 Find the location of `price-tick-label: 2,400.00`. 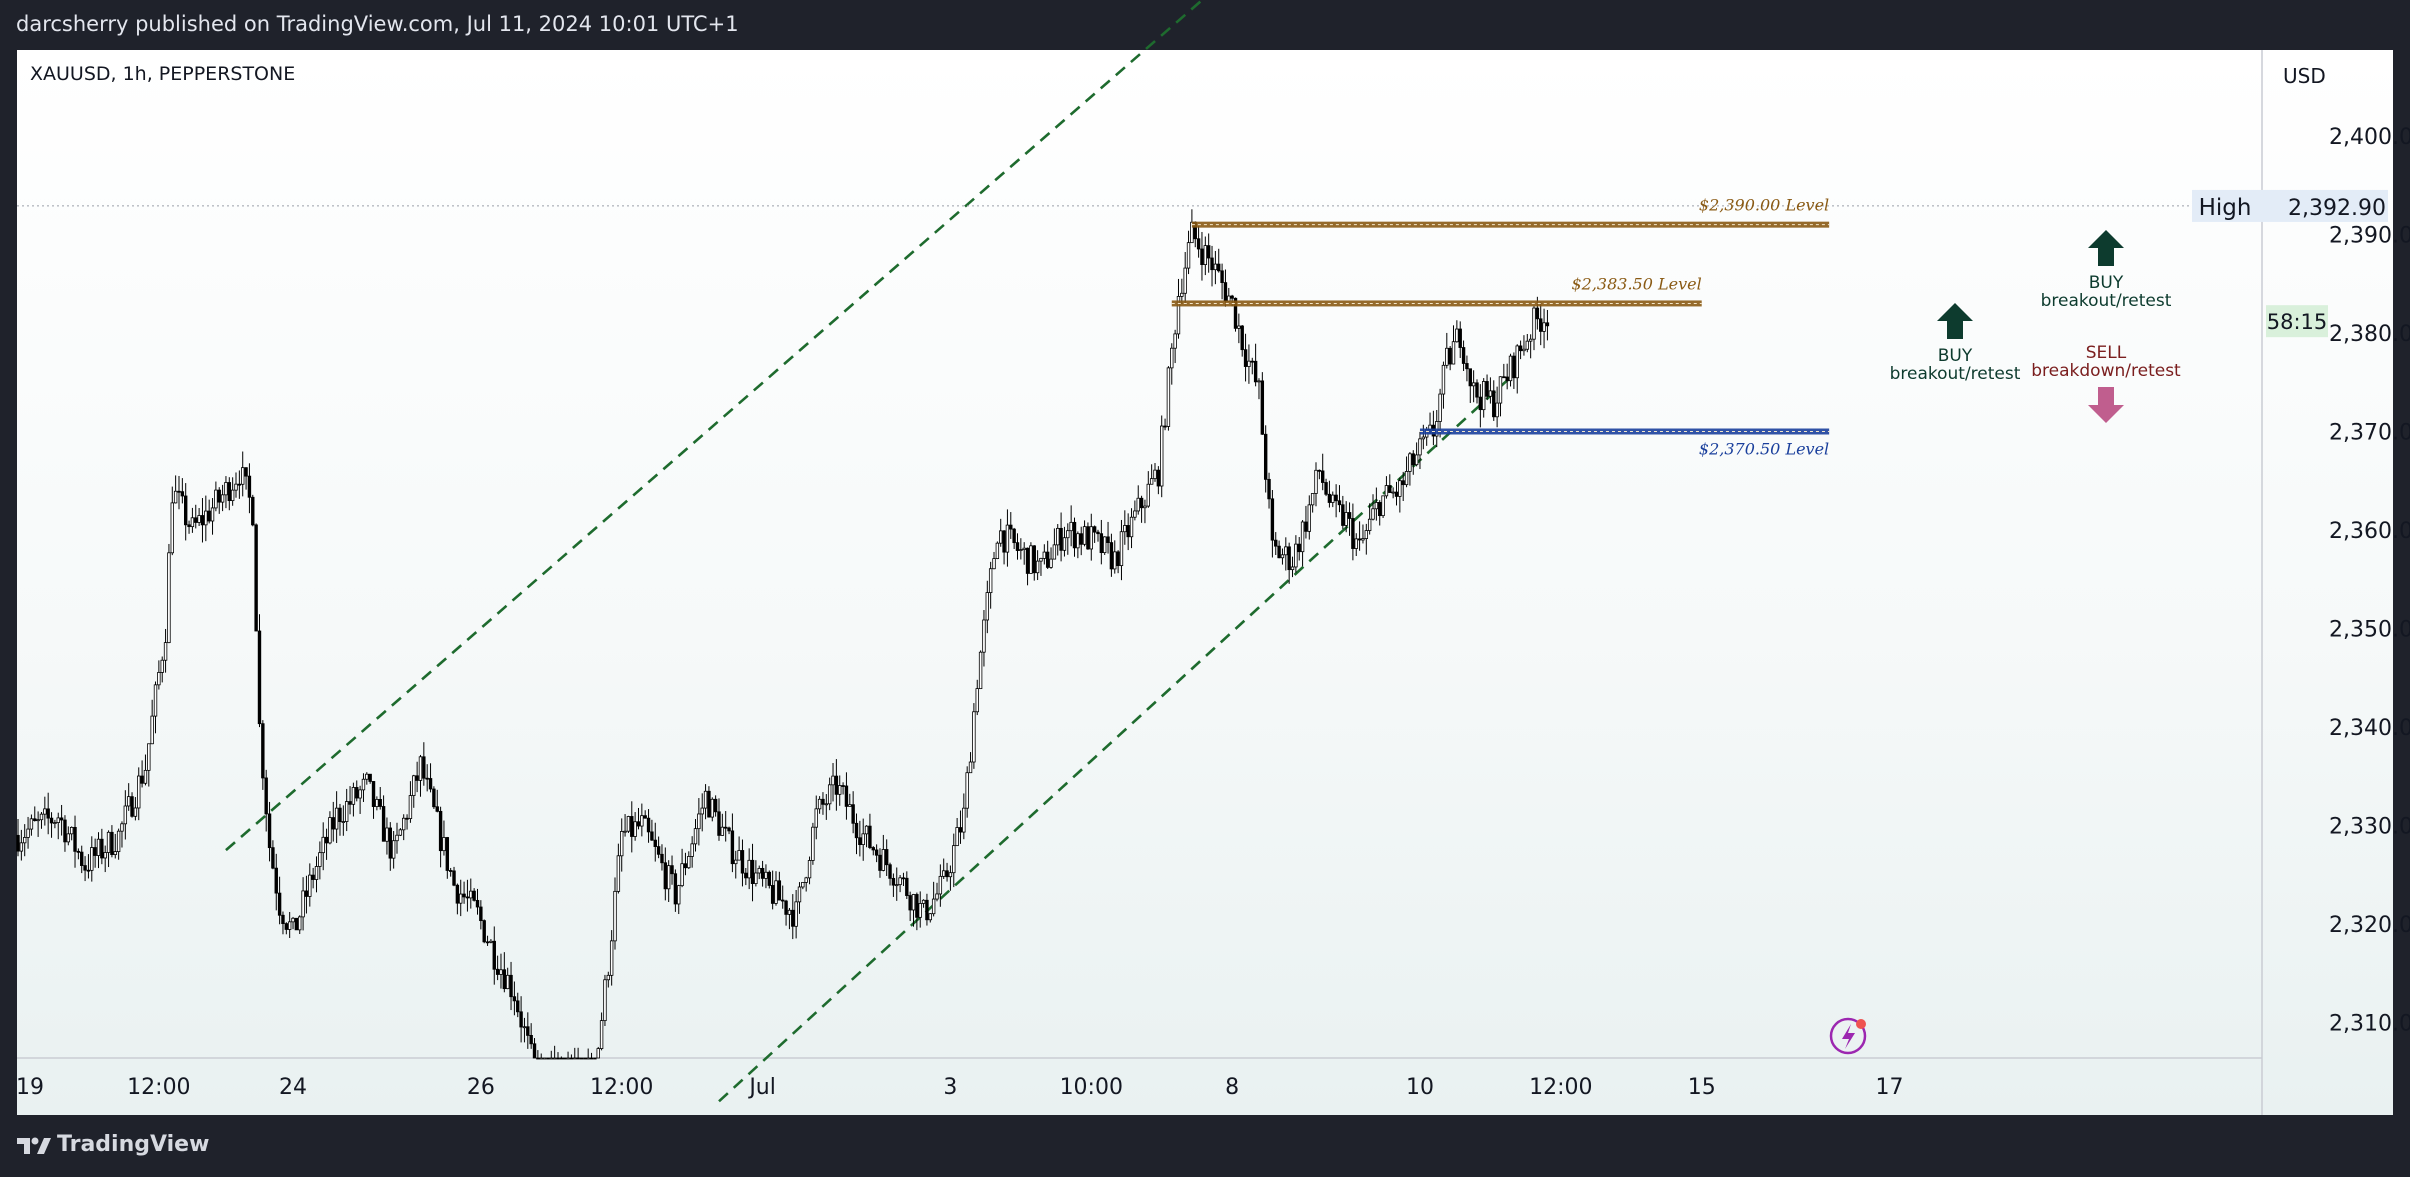

price-tick-label: 2,400.00 is located at coordinates (2369, 137).